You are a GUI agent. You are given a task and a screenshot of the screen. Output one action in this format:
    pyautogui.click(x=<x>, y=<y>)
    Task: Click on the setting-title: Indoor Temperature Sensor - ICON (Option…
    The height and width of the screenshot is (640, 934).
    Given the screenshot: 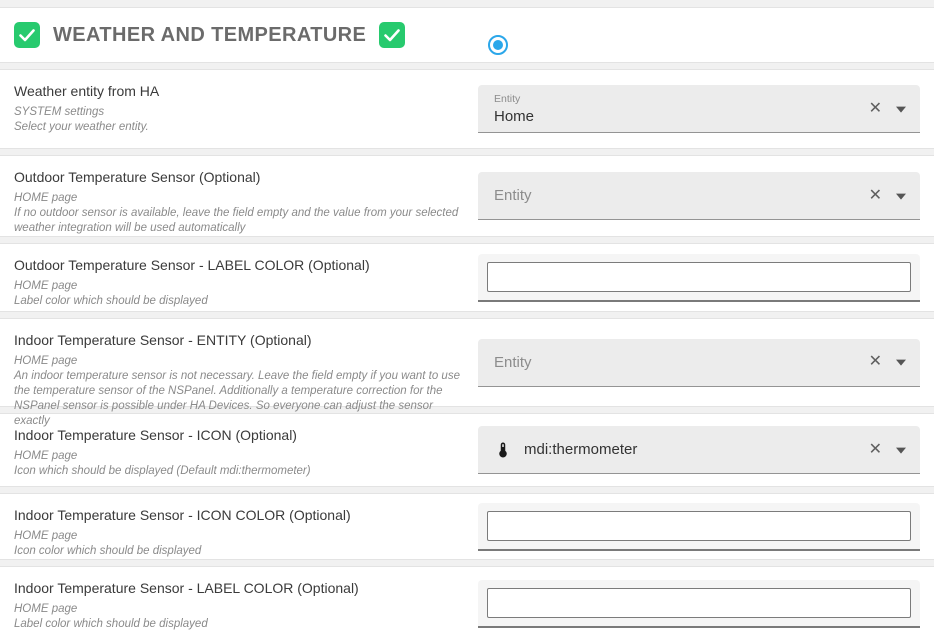 What is the action you would take?
    pyautogui.click(x=155, y=435)
    